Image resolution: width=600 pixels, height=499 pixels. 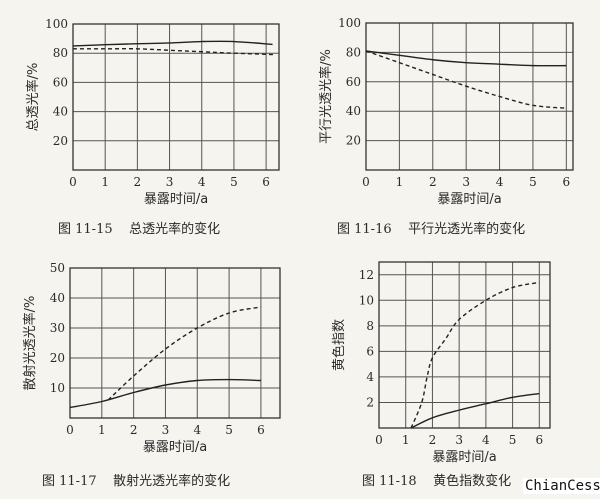 What do you see at coordinates (437, 481) in the screenshot?
I see `caption-fig-11-18: 图 11-18 黄色指数变化` at bounding box center [437, 481].